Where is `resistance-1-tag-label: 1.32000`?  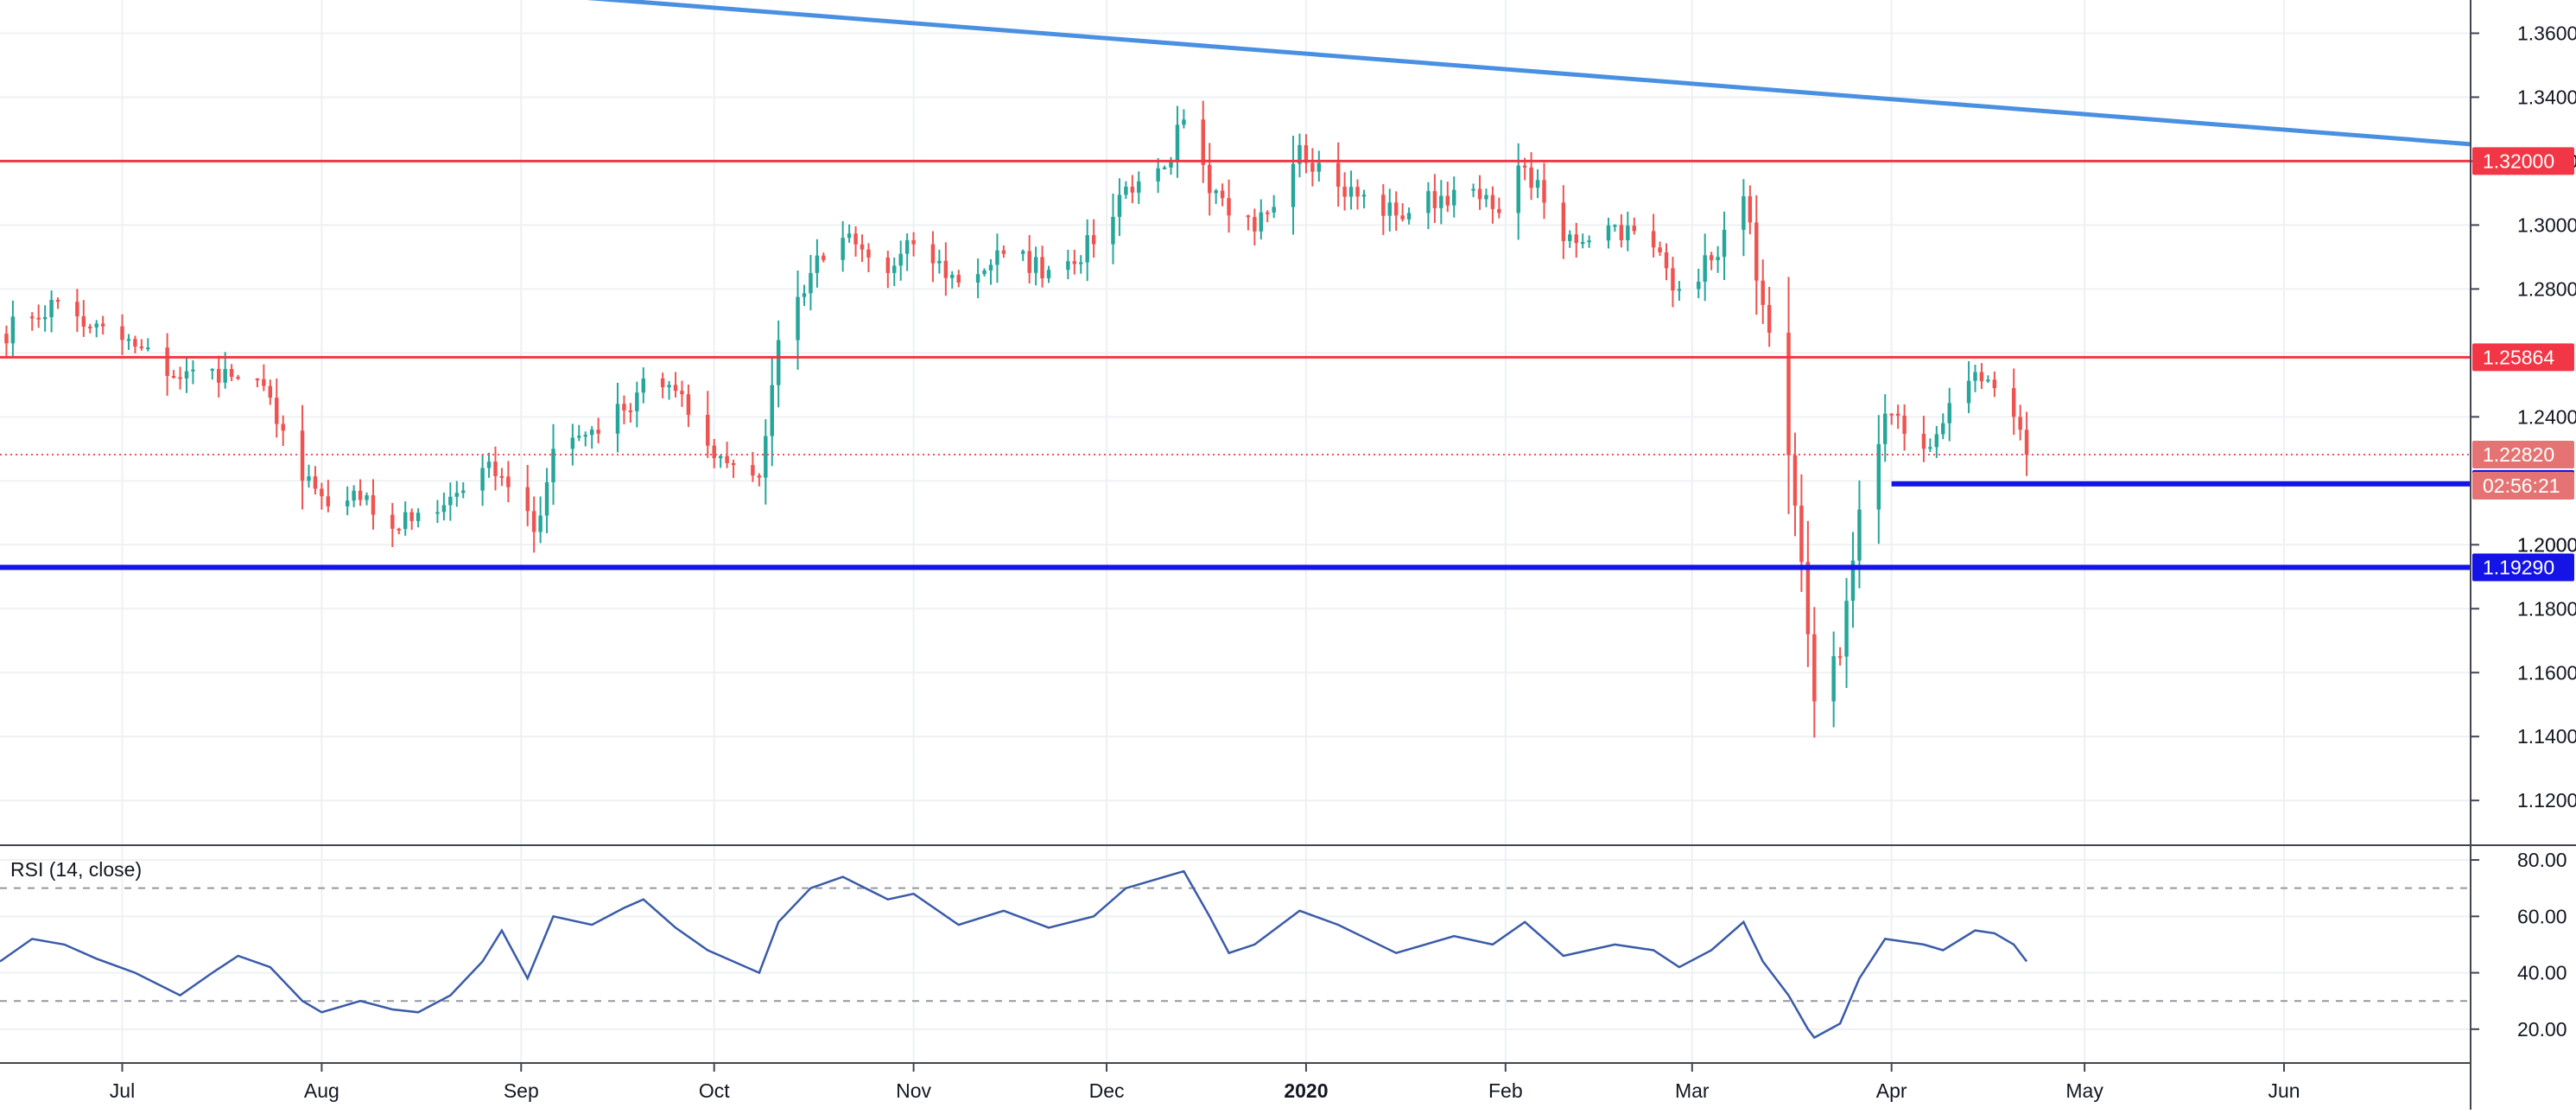
resistance-1-tag-label: 1.32000 is located at coordinates (2518, 161).